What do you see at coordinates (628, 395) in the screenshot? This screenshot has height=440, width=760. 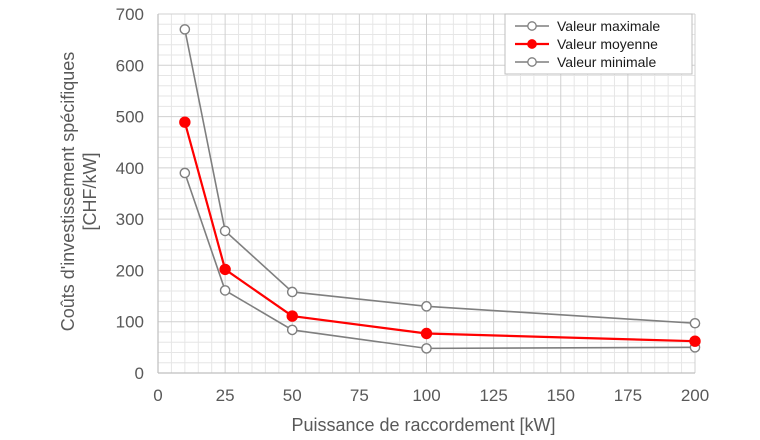 I see `x-tick-label: 175` at bounding box center [628, 395].